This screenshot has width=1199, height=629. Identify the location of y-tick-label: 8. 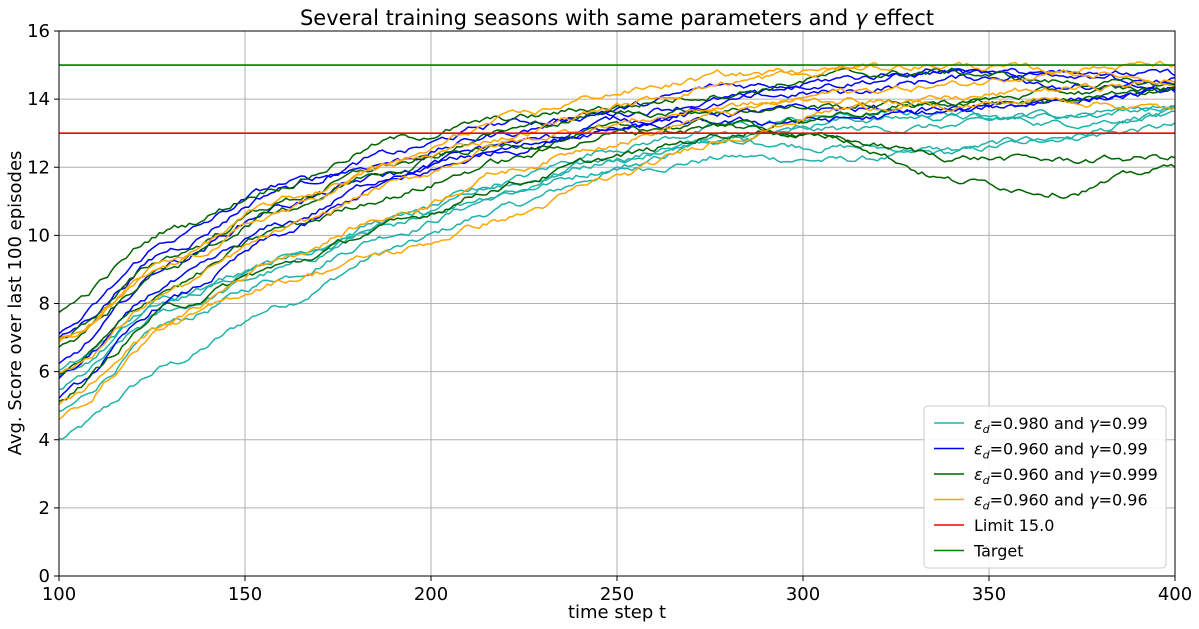
(44, 304).